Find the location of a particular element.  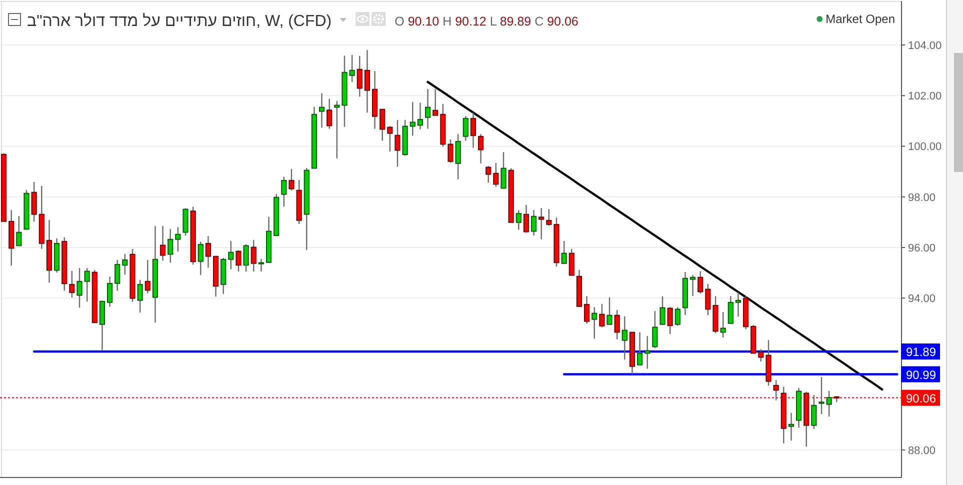

data-label: 91.89 is located at coordinates (921, 351).